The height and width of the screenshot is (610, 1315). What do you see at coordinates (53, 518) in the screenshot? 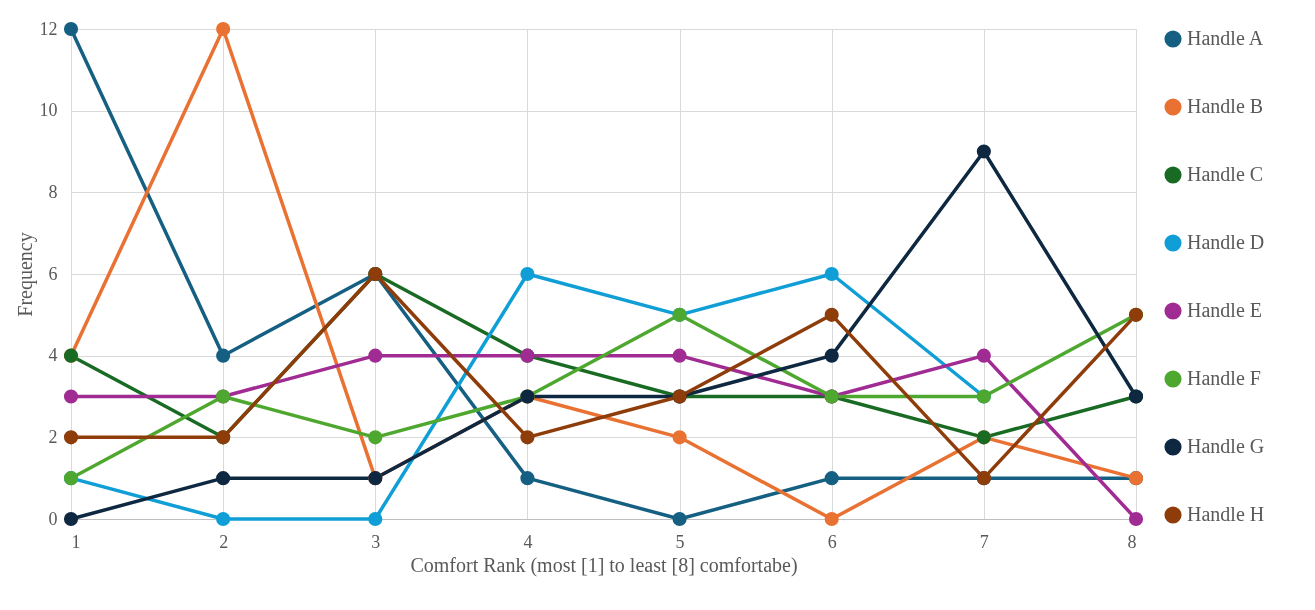
I see `y-tick-label: 0` at bounding box center [53, 518].